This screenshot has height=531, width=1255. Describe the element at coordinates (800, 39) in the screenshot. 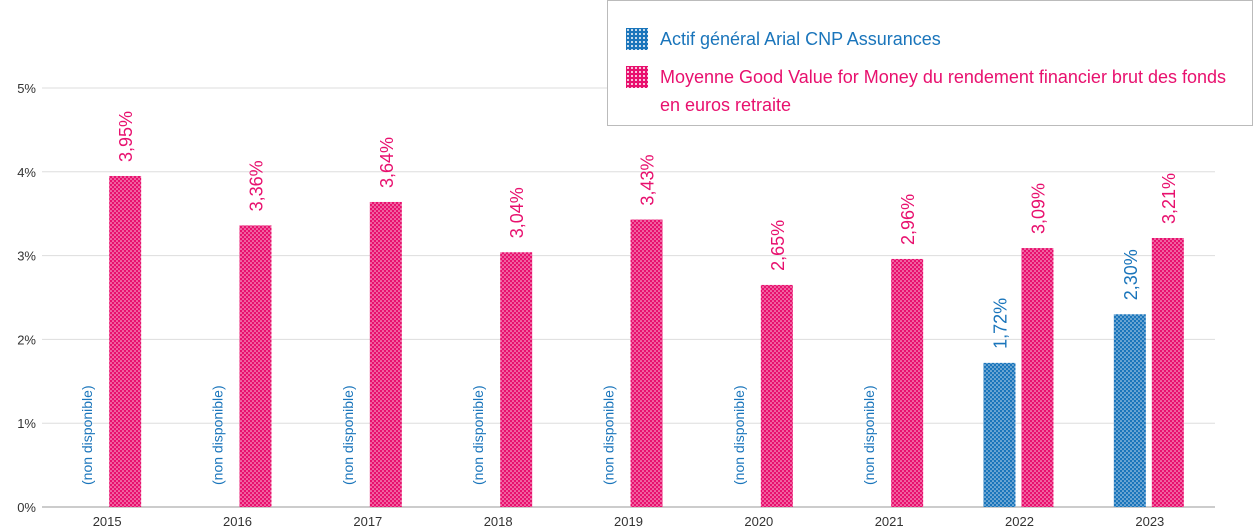

I see `legend-label: Actif général Arial CNP Assurances` at that location.